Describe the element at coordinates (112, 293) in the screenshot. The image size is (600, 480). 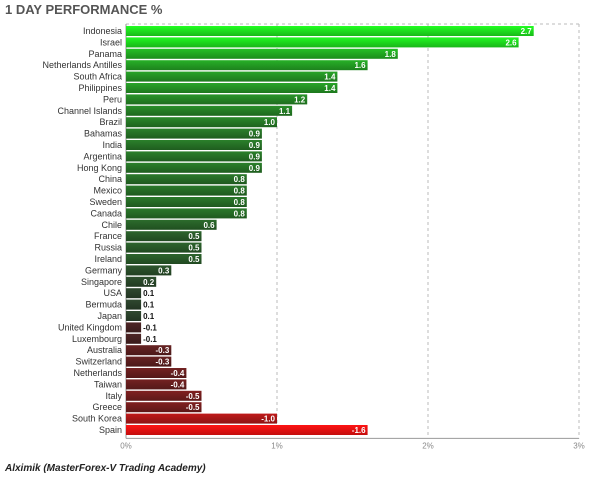
I see `category-label: USA` at that location.